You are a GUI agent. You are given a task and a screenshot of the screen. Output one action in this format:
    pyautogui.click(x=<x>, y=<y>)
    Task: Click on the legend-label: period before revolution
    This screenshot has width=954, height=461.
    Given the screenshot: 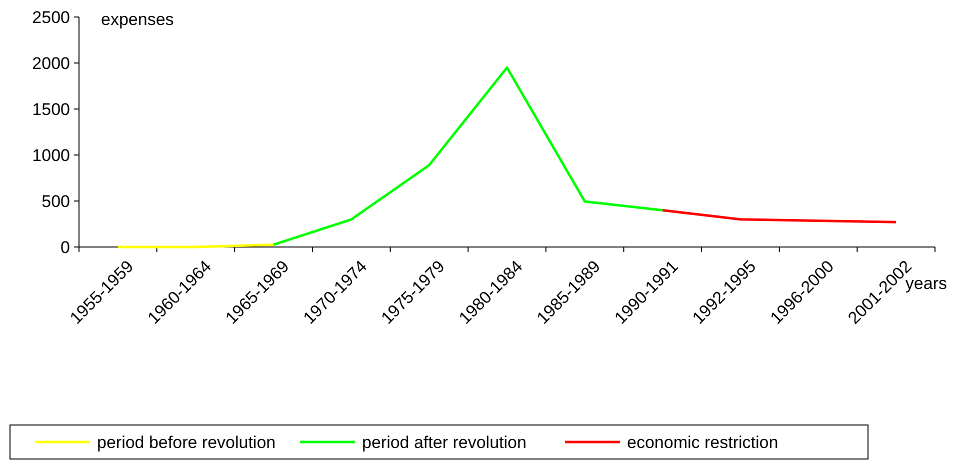 What is the action you would take?
    pyautogui.click(x=186, y=442)
    